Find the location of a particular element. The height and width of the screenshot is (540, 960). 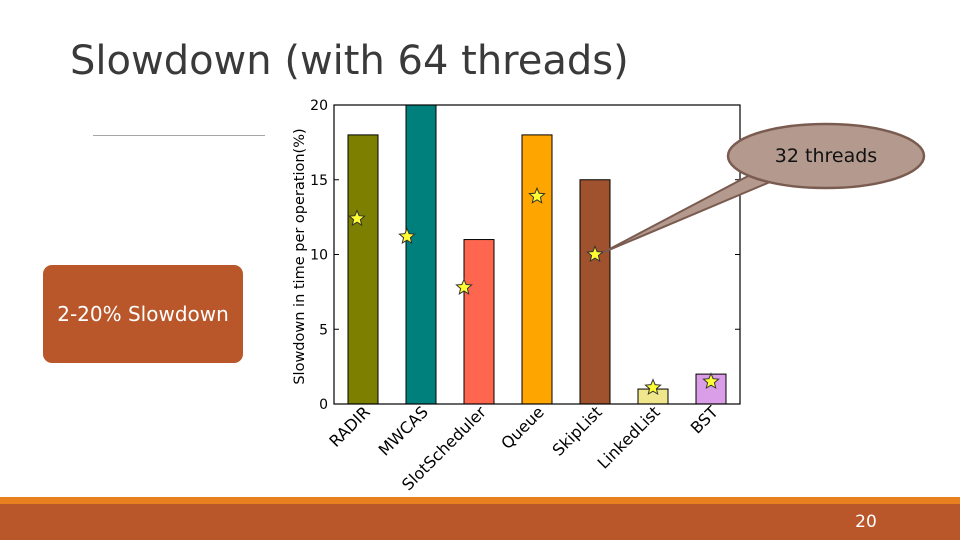

y-tick-label-4: 20 is located at coordinates (319, 106).